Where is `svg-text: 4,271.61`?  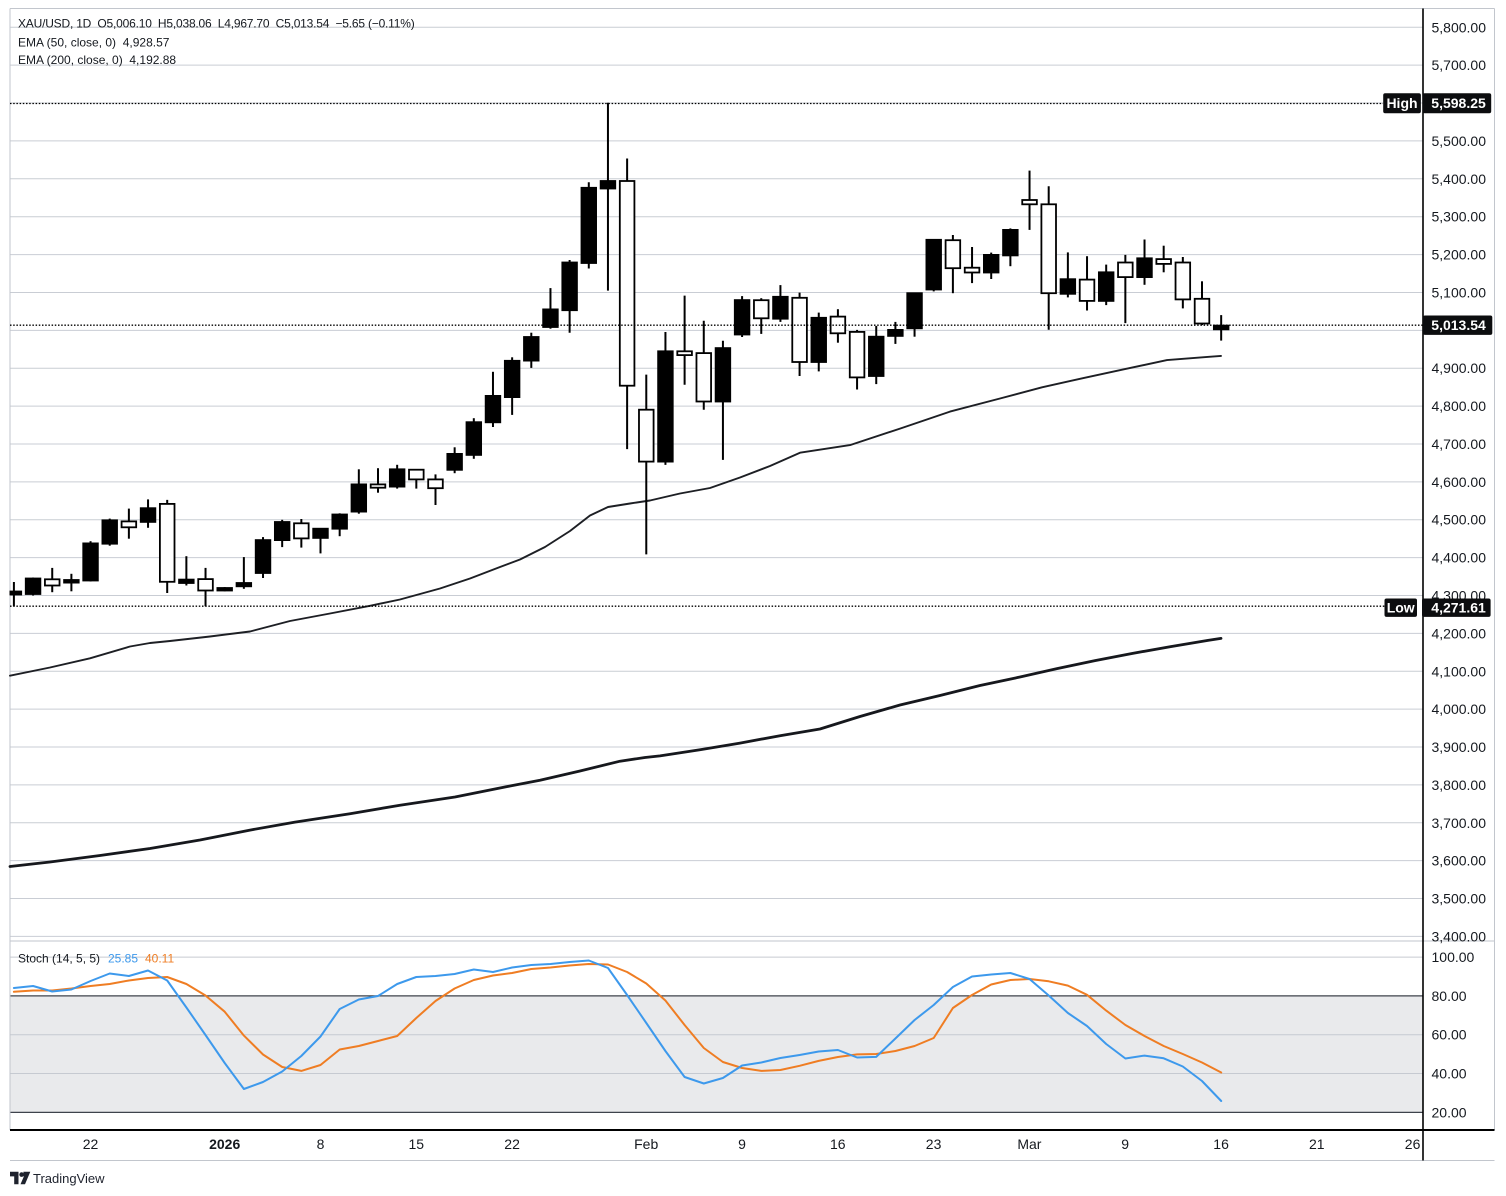
svg-text: 4,271.61 is located at coordinates (1458, 608).